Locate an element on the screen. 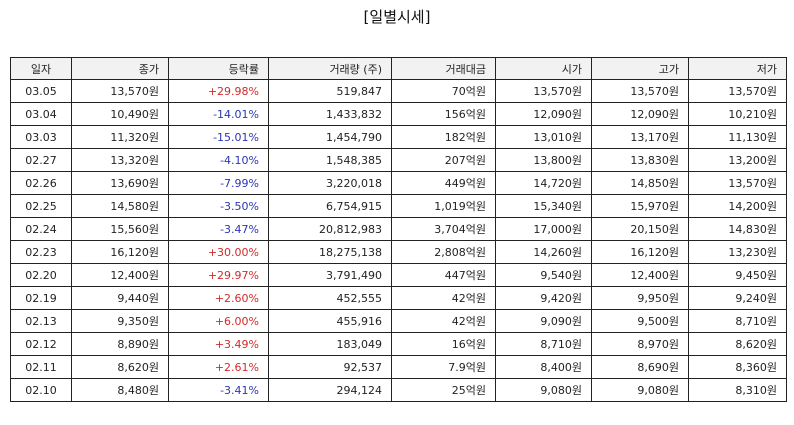 The image size is (794, 425). cell-volume: 18,275,138 is located at coordinates (330, 252).